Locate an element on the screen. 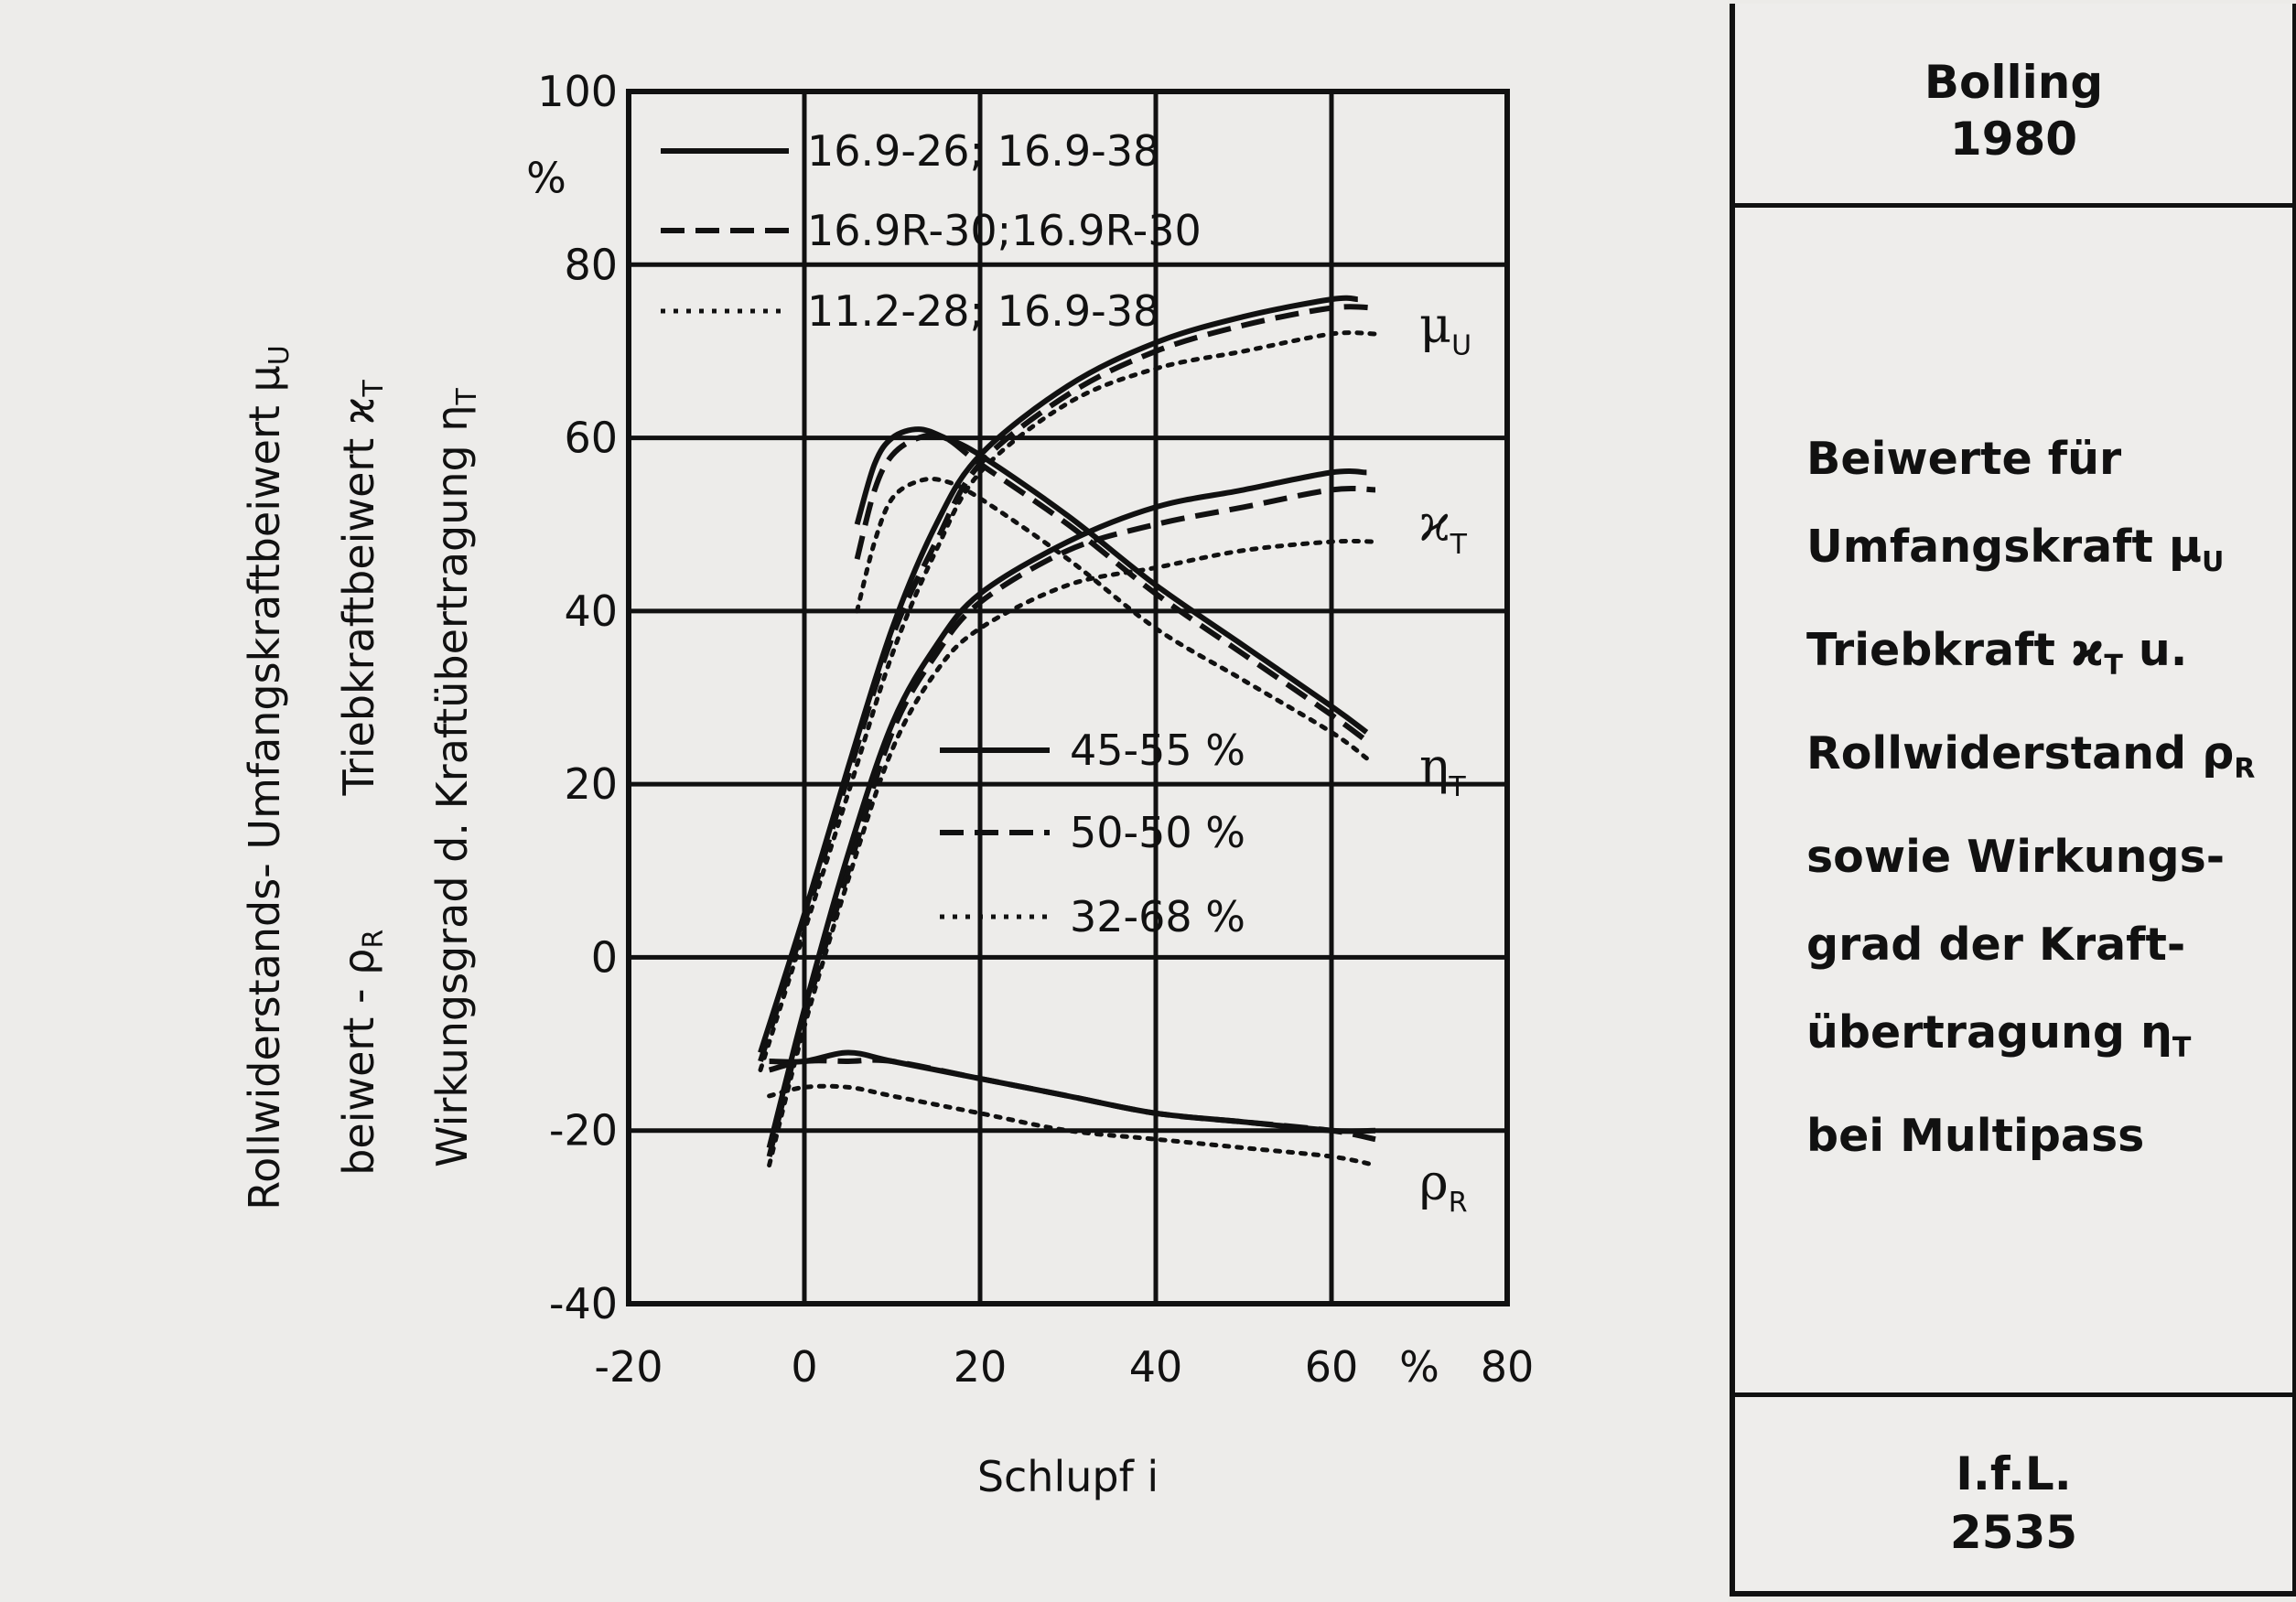 The width and height of the screenshot is (2296, 1602). y-axis-title: Wirkungsgrad d. Kraftübertragung ηT is located at coordinates (455, 777).